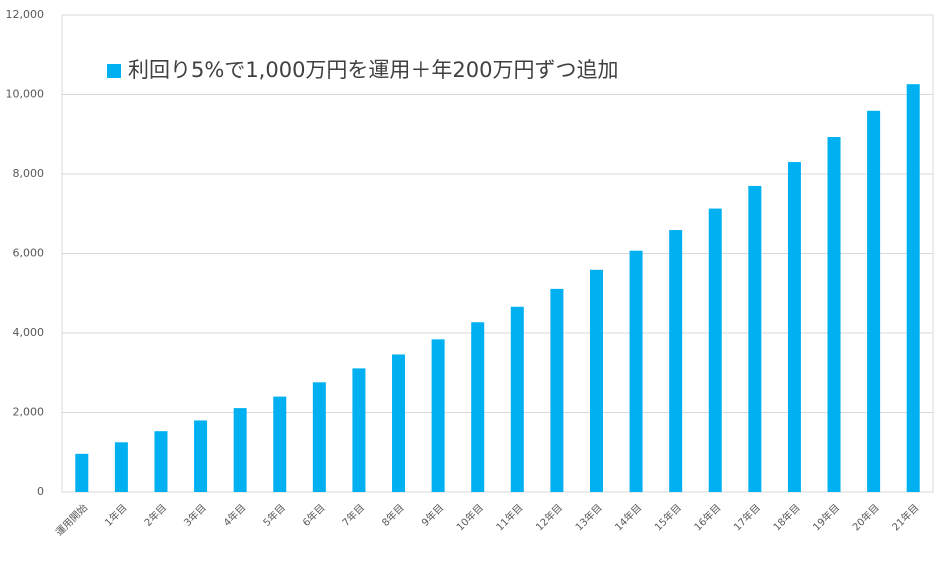  I want to click on legend-label: 利回り5%で1,000万円を運用＋年200万円ずつ追加, so click(373, 70).